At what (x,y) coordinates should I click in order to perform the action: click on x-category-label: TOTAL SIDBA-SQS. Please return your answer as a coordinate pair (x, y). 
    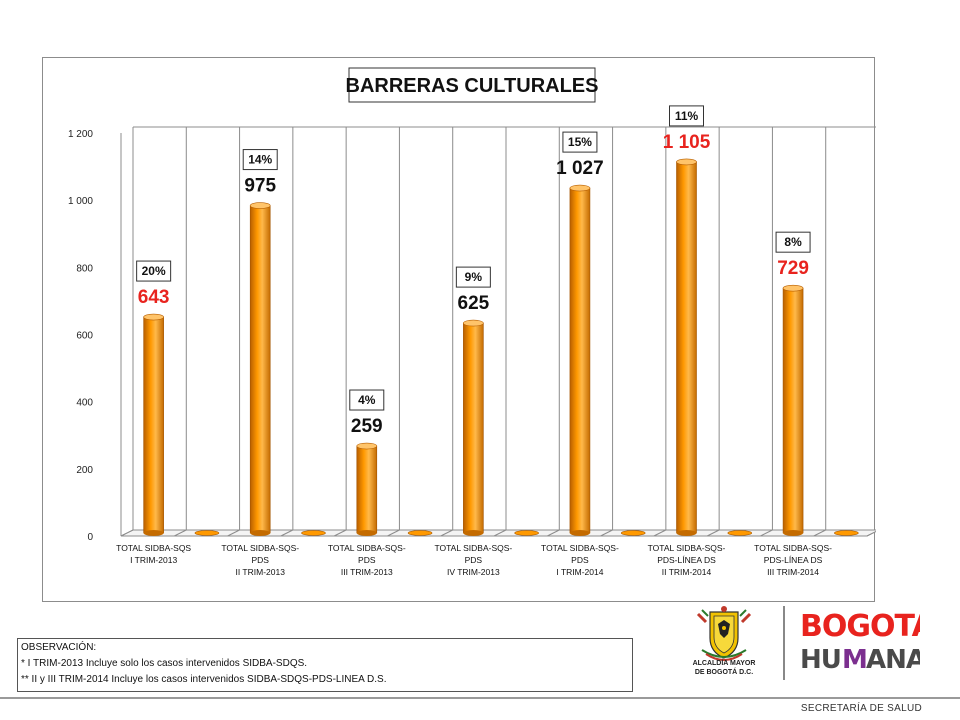
    Looking at the image, I should click on (153, 548).